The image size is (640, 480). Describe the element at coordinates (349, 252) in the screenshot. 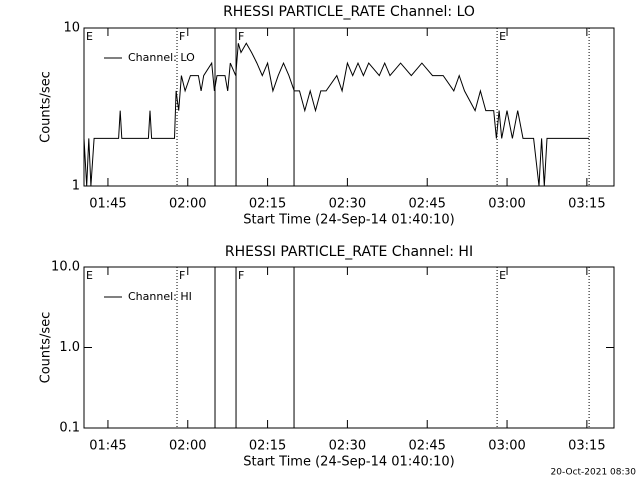

I see `chart-title: RHESSI PARTICLE_RATE Channel: HI` at that location.